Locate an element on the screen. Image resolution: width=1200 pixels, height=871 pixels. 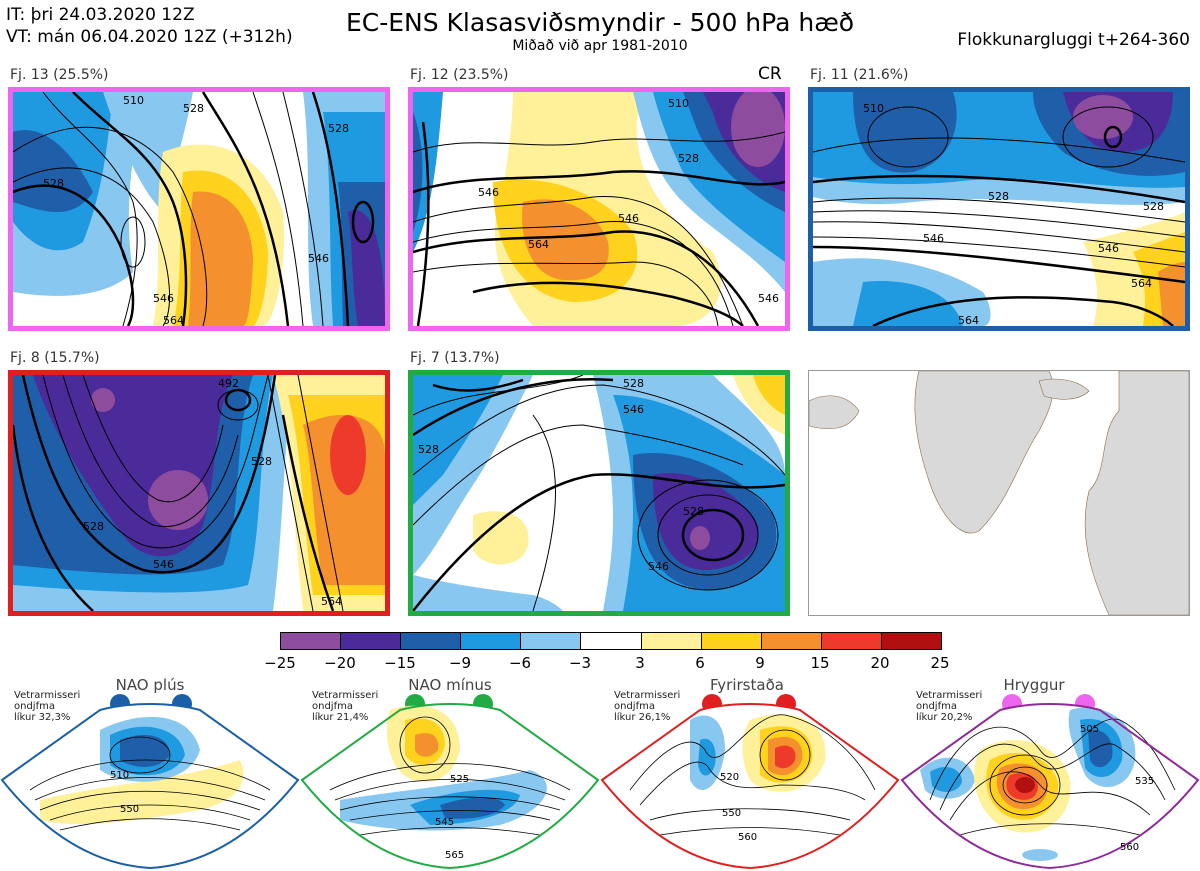
colorbar-tick: −6 is located at coordinates (520, 663).